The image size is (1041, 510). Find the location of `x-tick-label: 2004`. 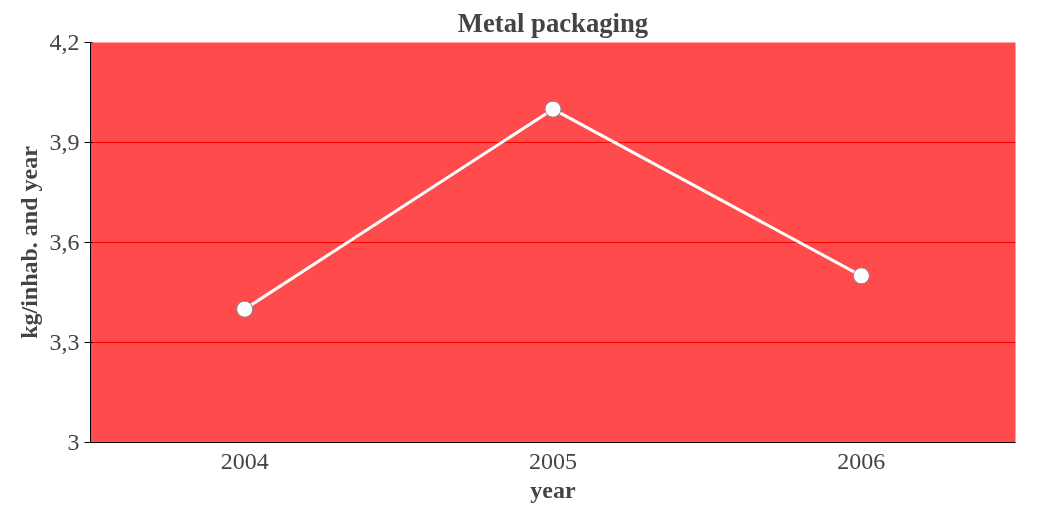

x-tick-label: 2004 is located at coordinates (244, 460).